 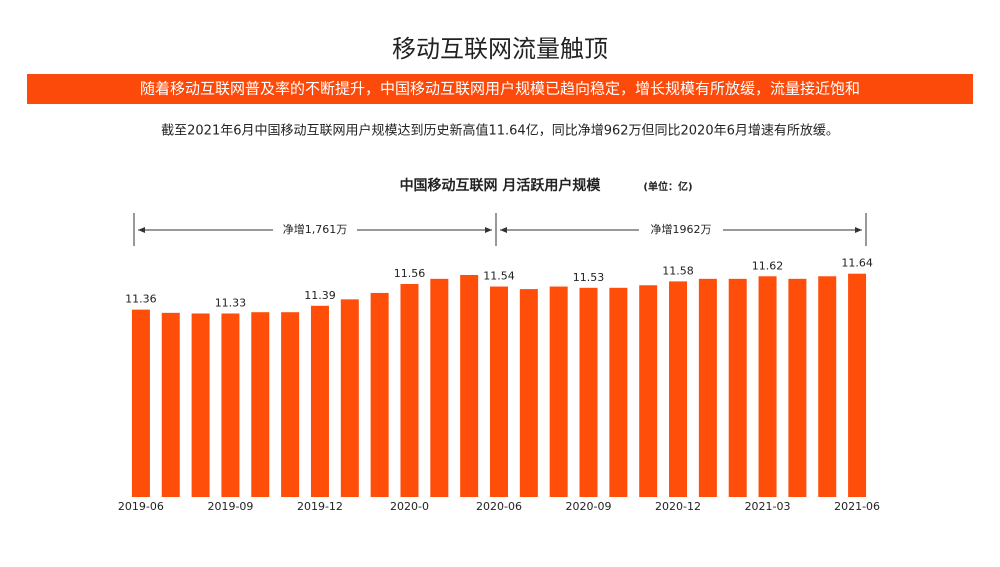 What do you see at coordinates (501, 185) in the screenshot?
I see `chart-title: 中国移动互联网 月活跃用户规模` at bounding box center [501, 185].